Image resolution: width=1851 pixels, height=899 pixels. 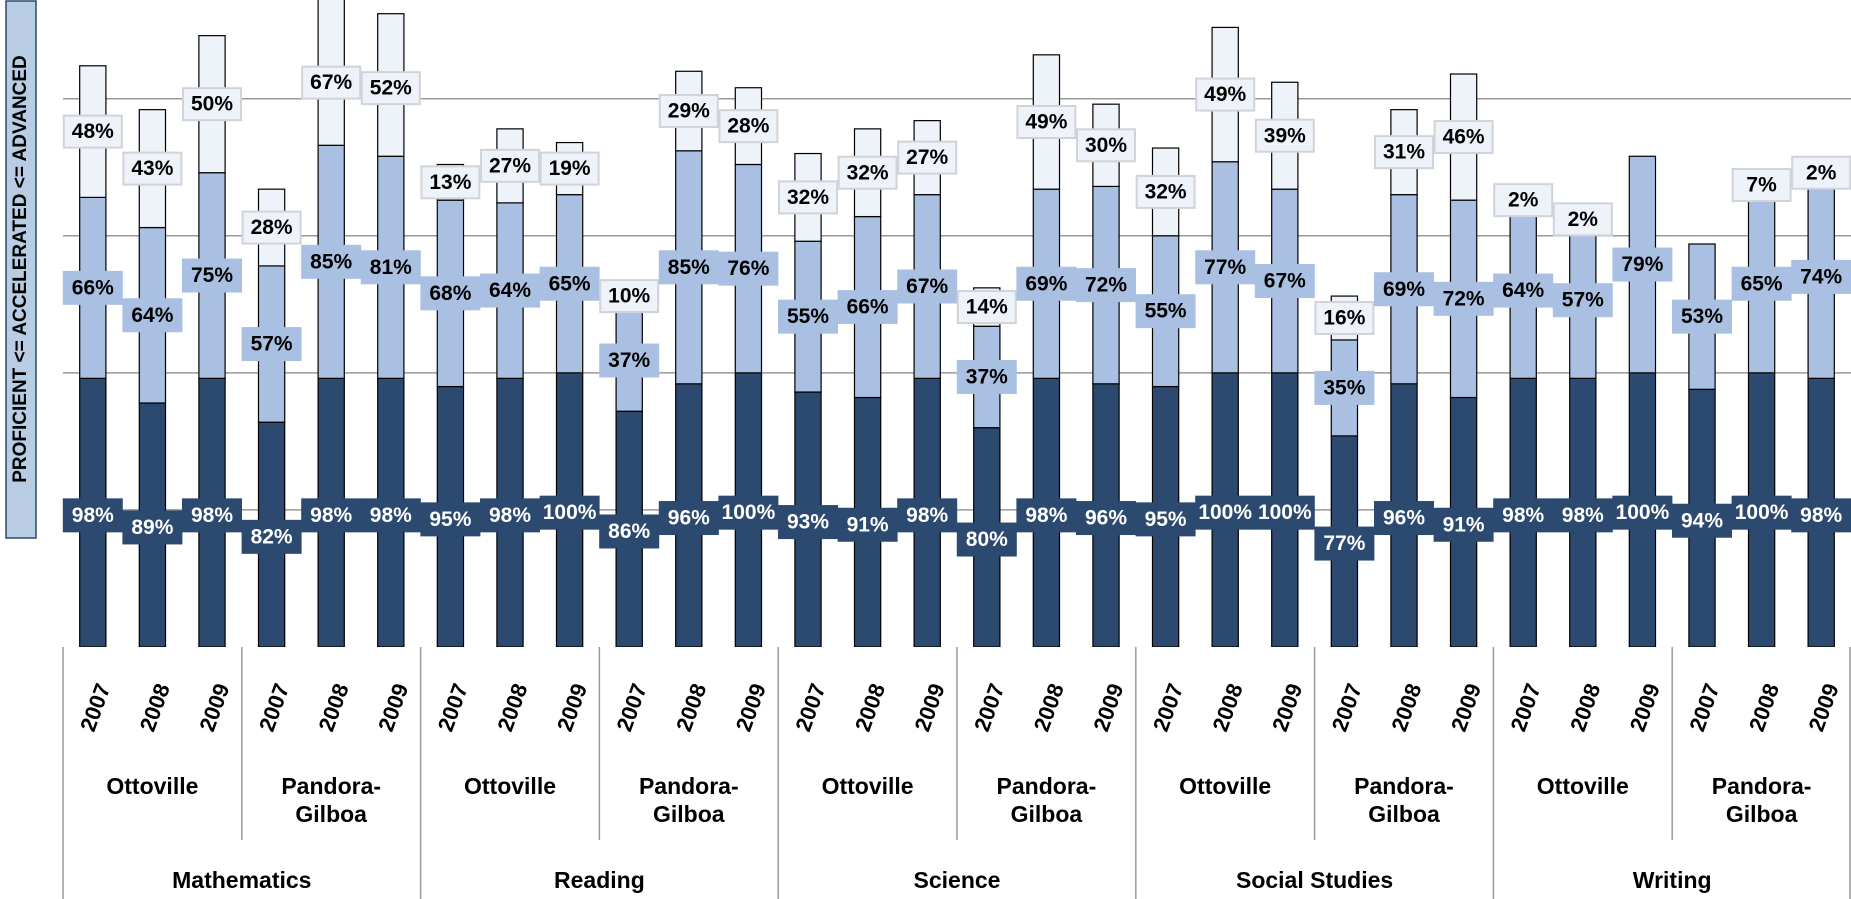 I want to click on data-label: 81%, so click(x=391, y=267).